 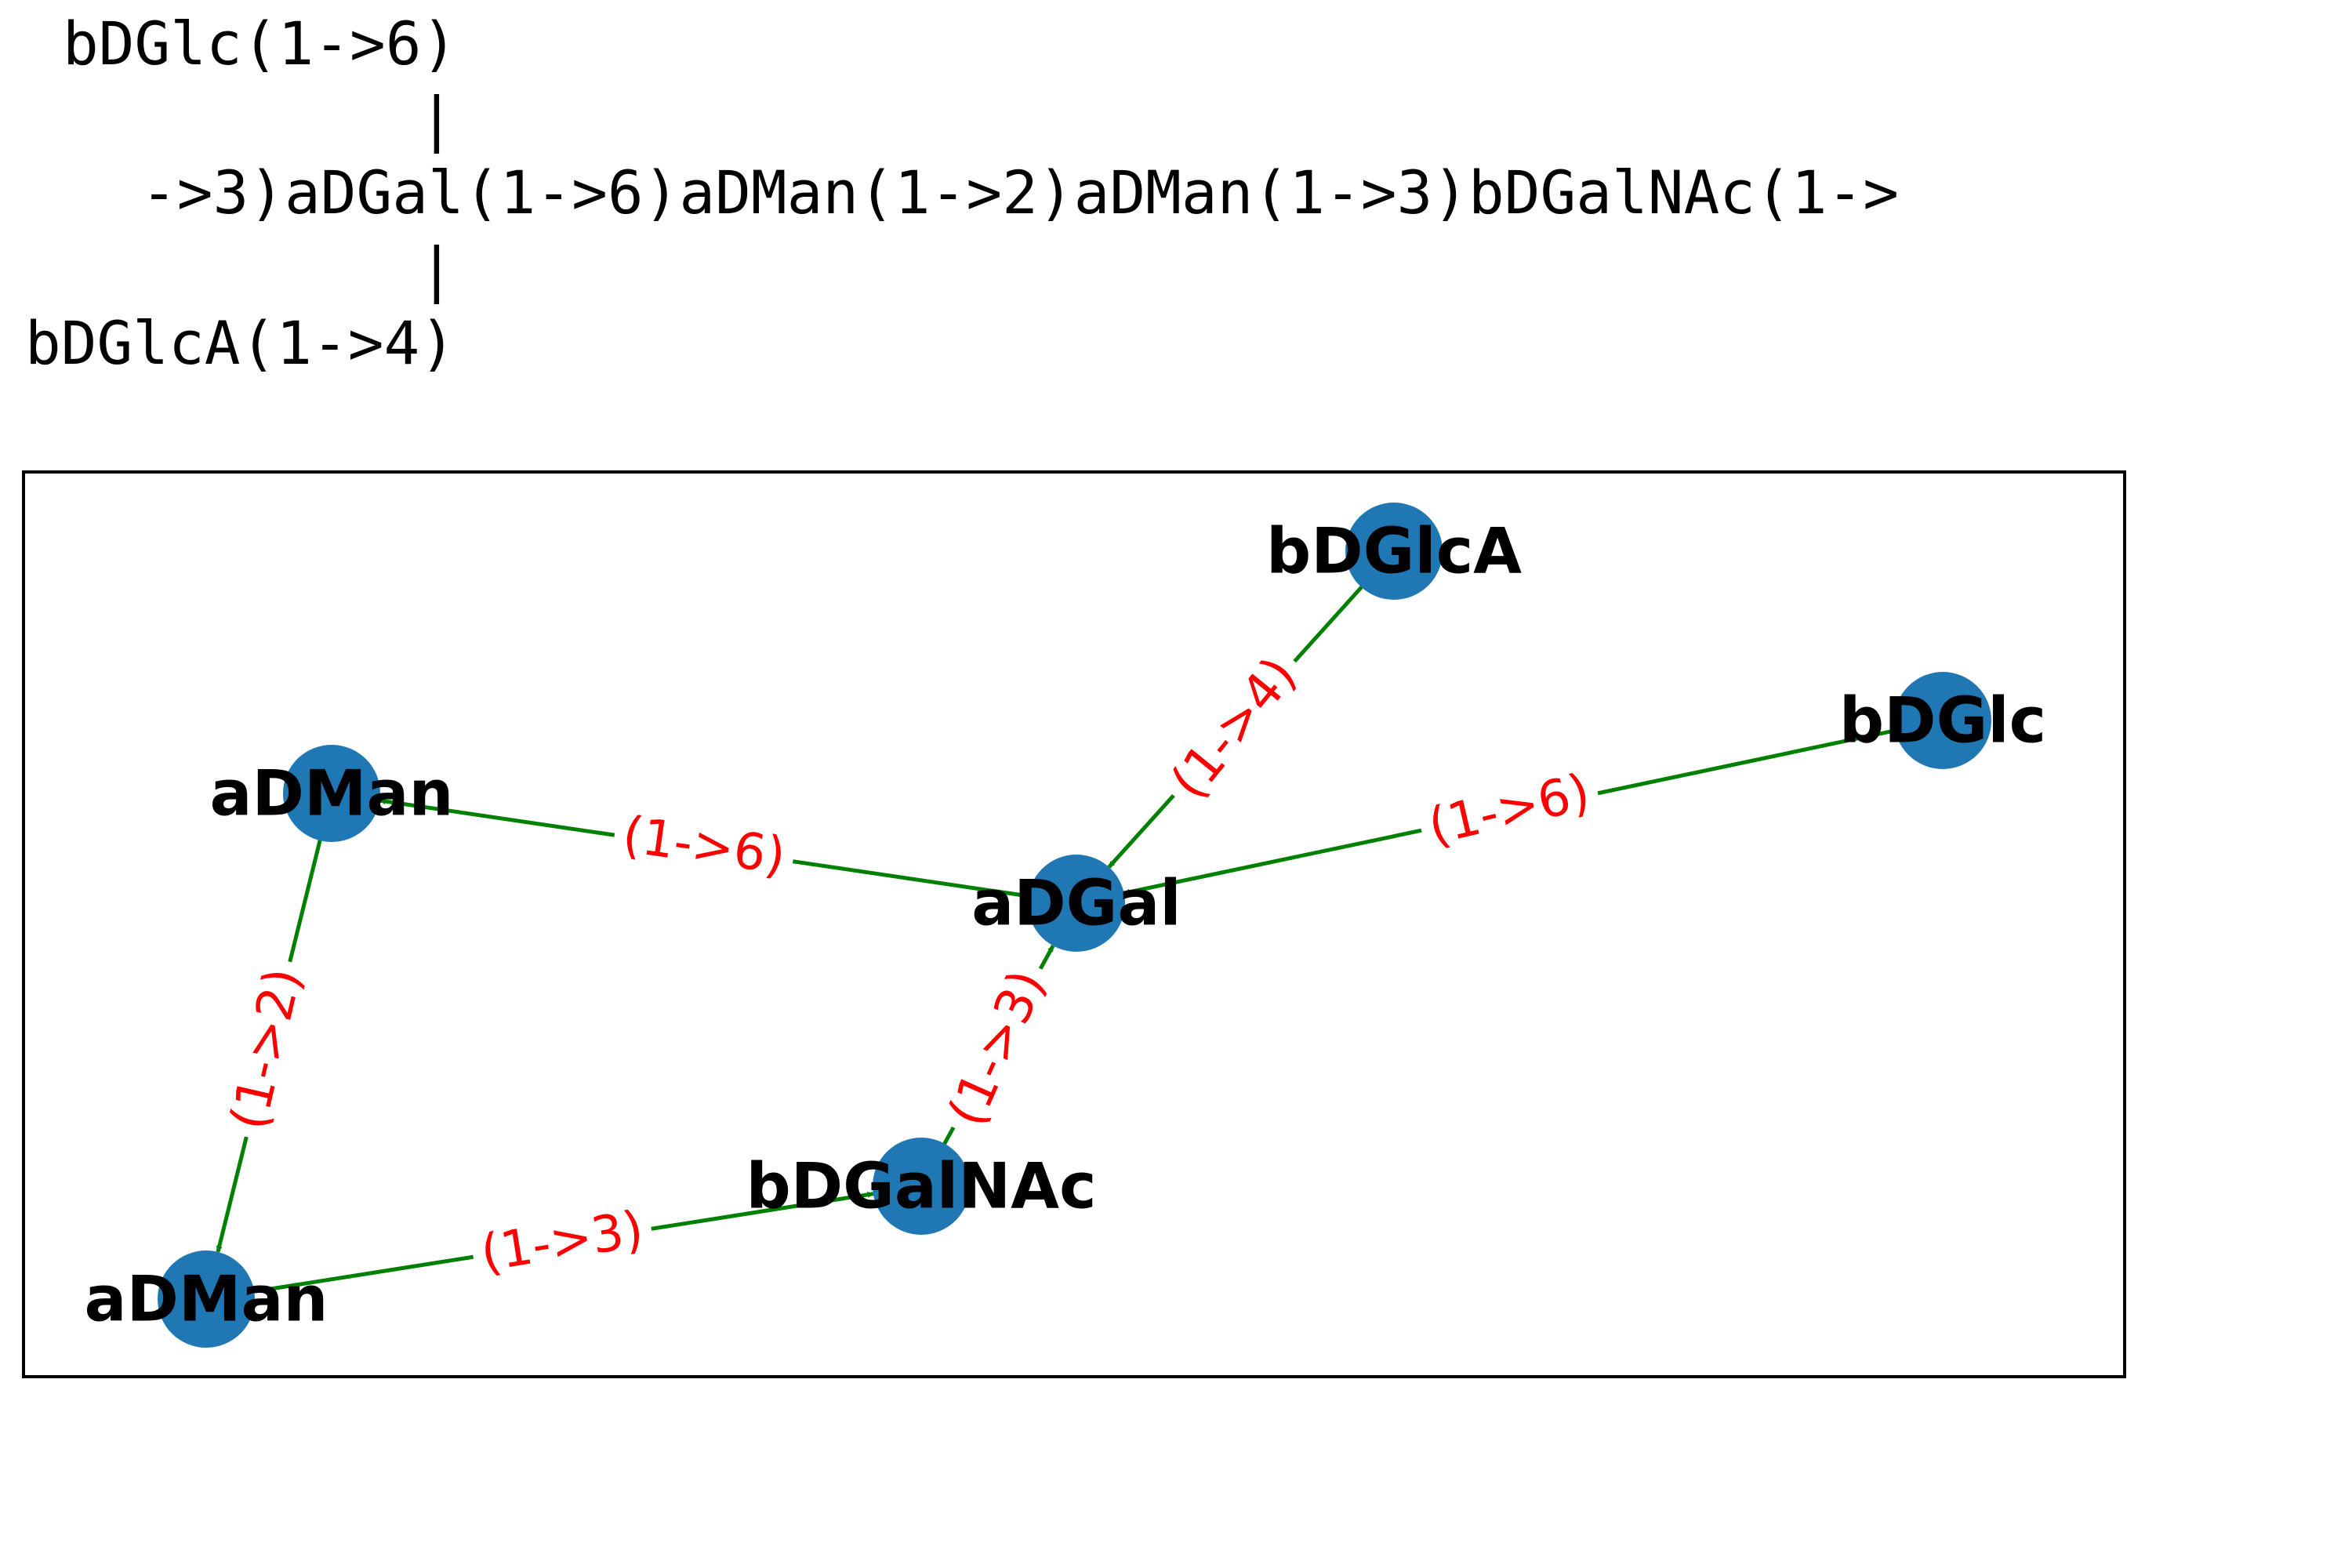 I want to click on edge-label-group: (1->2), so click(x=266, y=1049).